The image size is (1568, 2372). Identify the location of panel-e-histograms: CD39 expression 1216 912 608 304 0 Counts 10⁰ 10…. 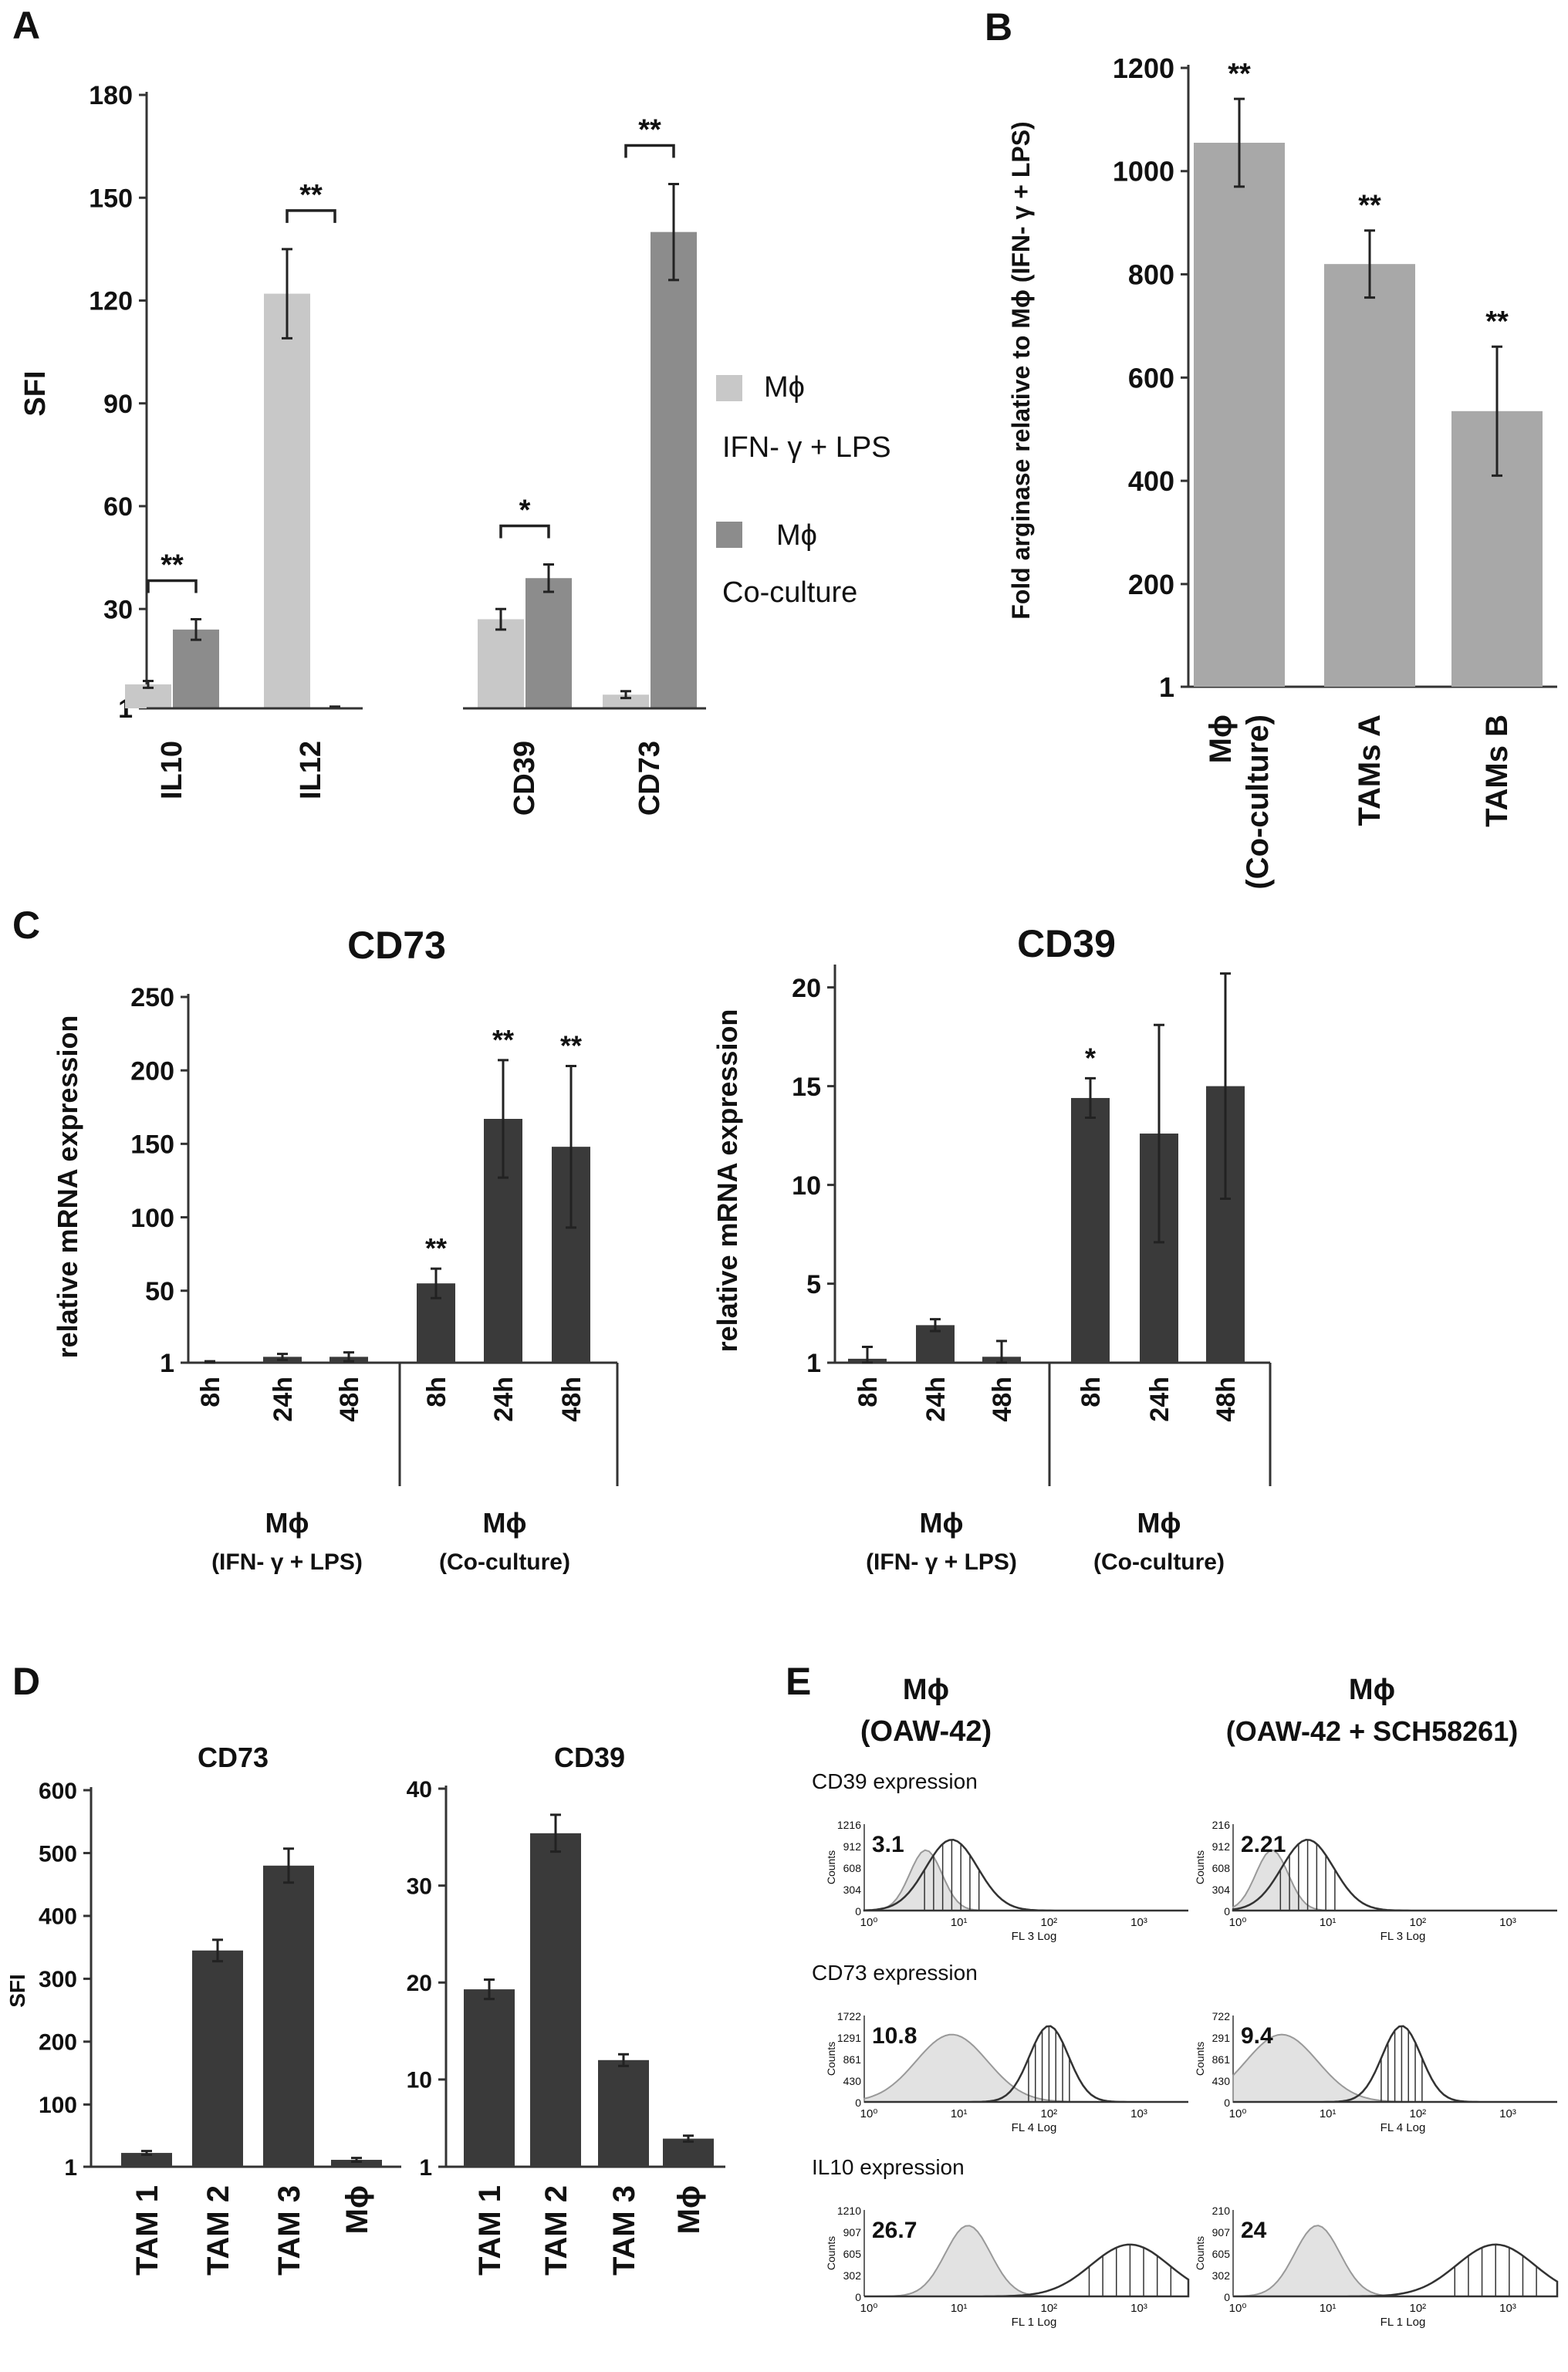
(1185, 2049).